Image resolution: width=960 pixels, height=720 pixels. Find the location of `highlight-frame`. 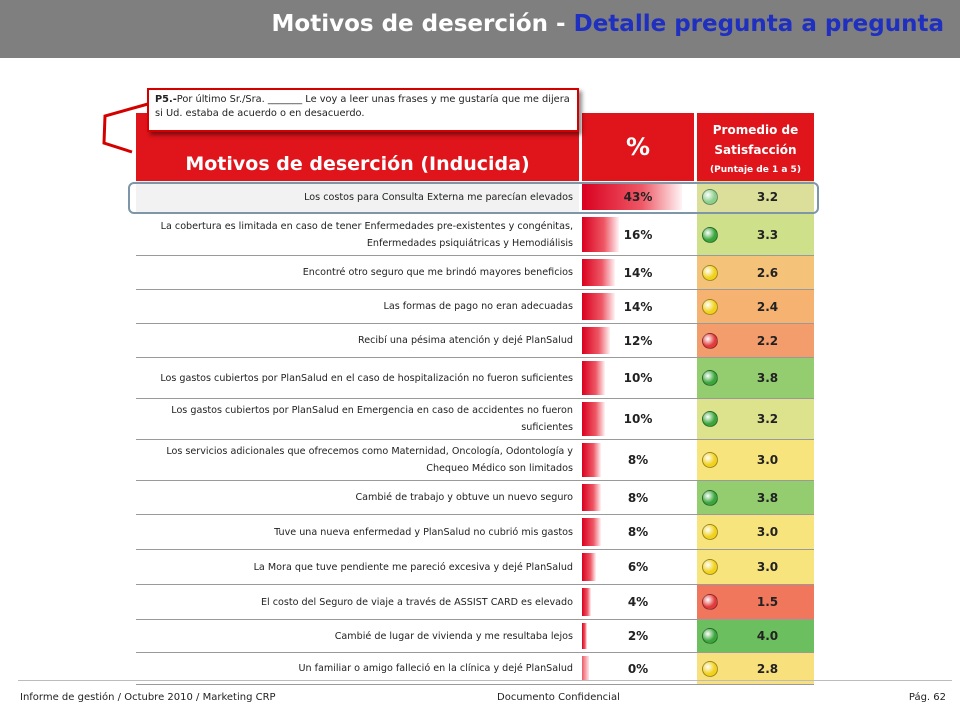

highlight-frame is located at coordinates (473, 198).